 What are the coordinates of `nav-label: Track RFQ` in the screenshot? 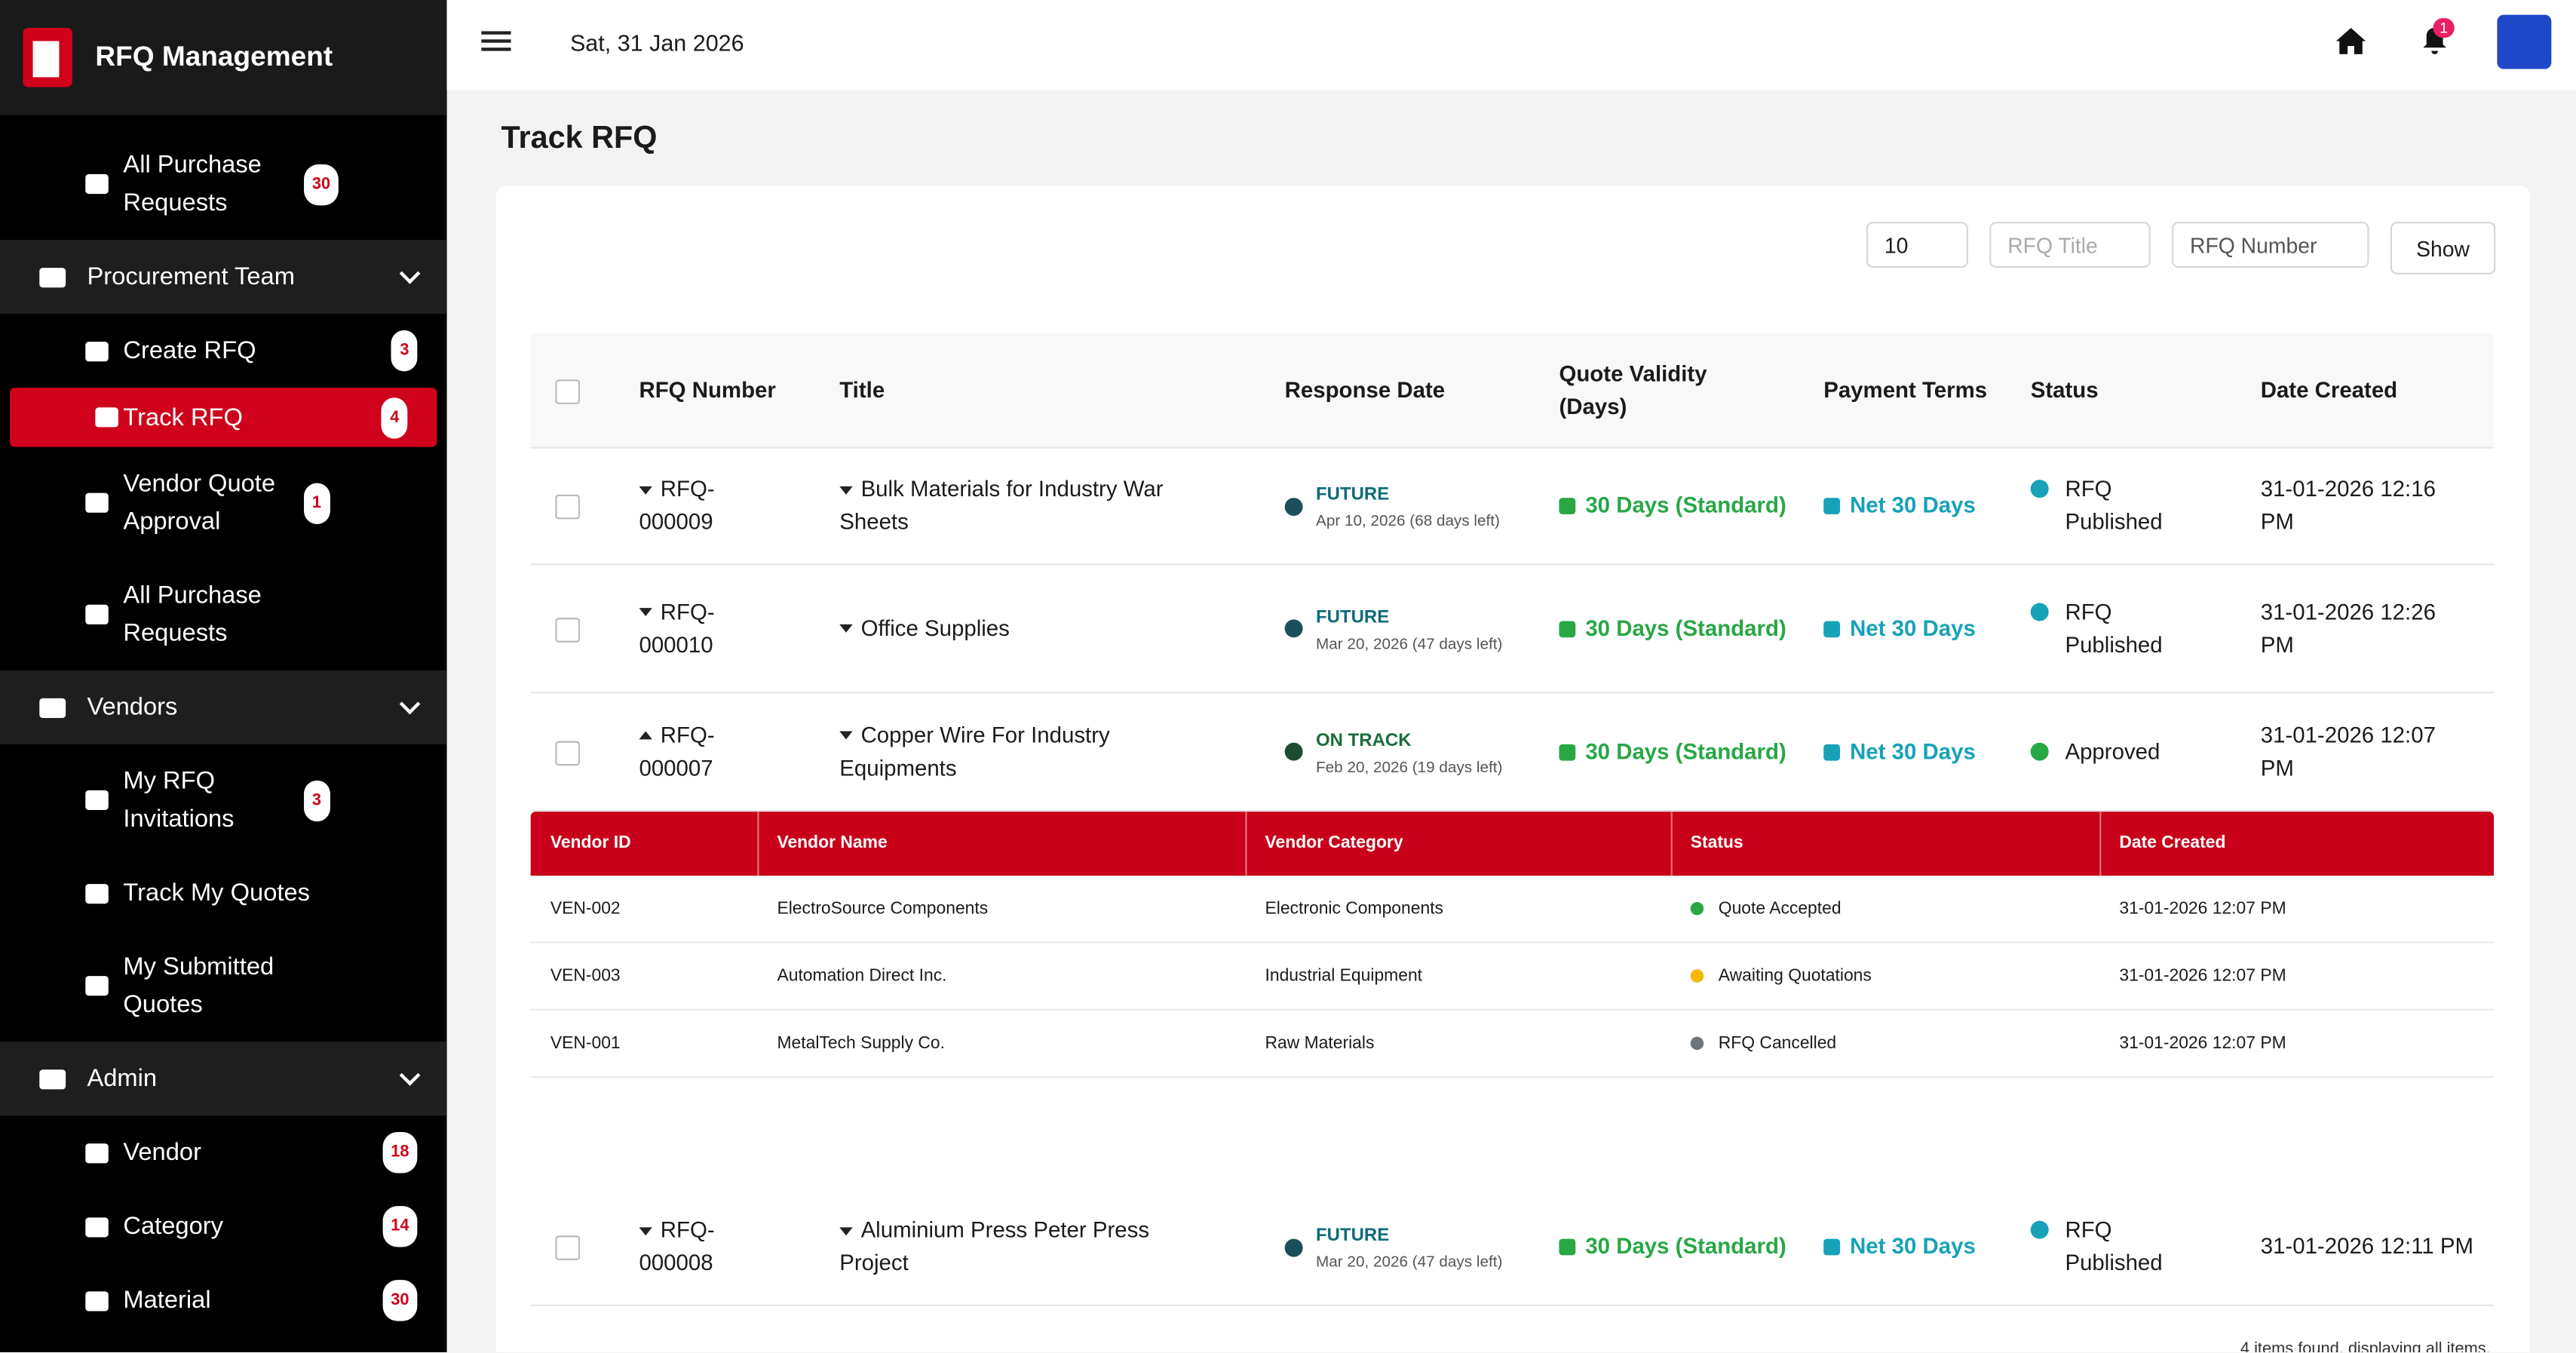 It's located at (183, 417).